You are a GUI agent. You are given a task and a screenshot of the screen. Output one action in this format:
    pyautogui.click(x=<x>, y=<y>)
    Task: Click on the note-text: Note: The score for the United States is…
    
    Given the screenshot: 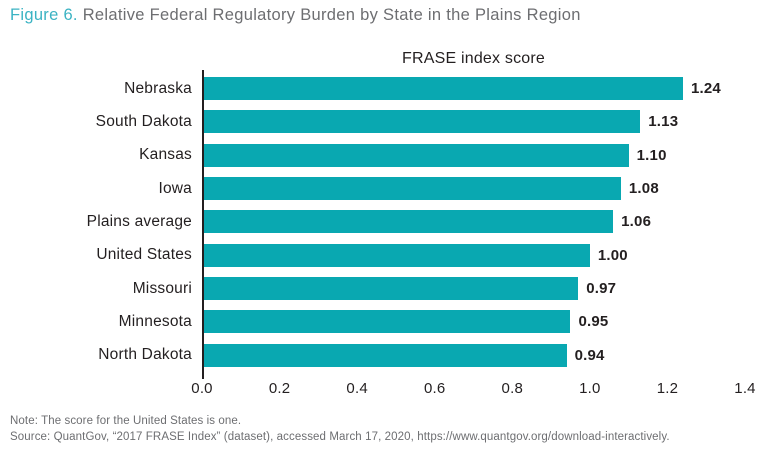 What is the action you would take?
    pyautogui.click(x=126, y=421)
    